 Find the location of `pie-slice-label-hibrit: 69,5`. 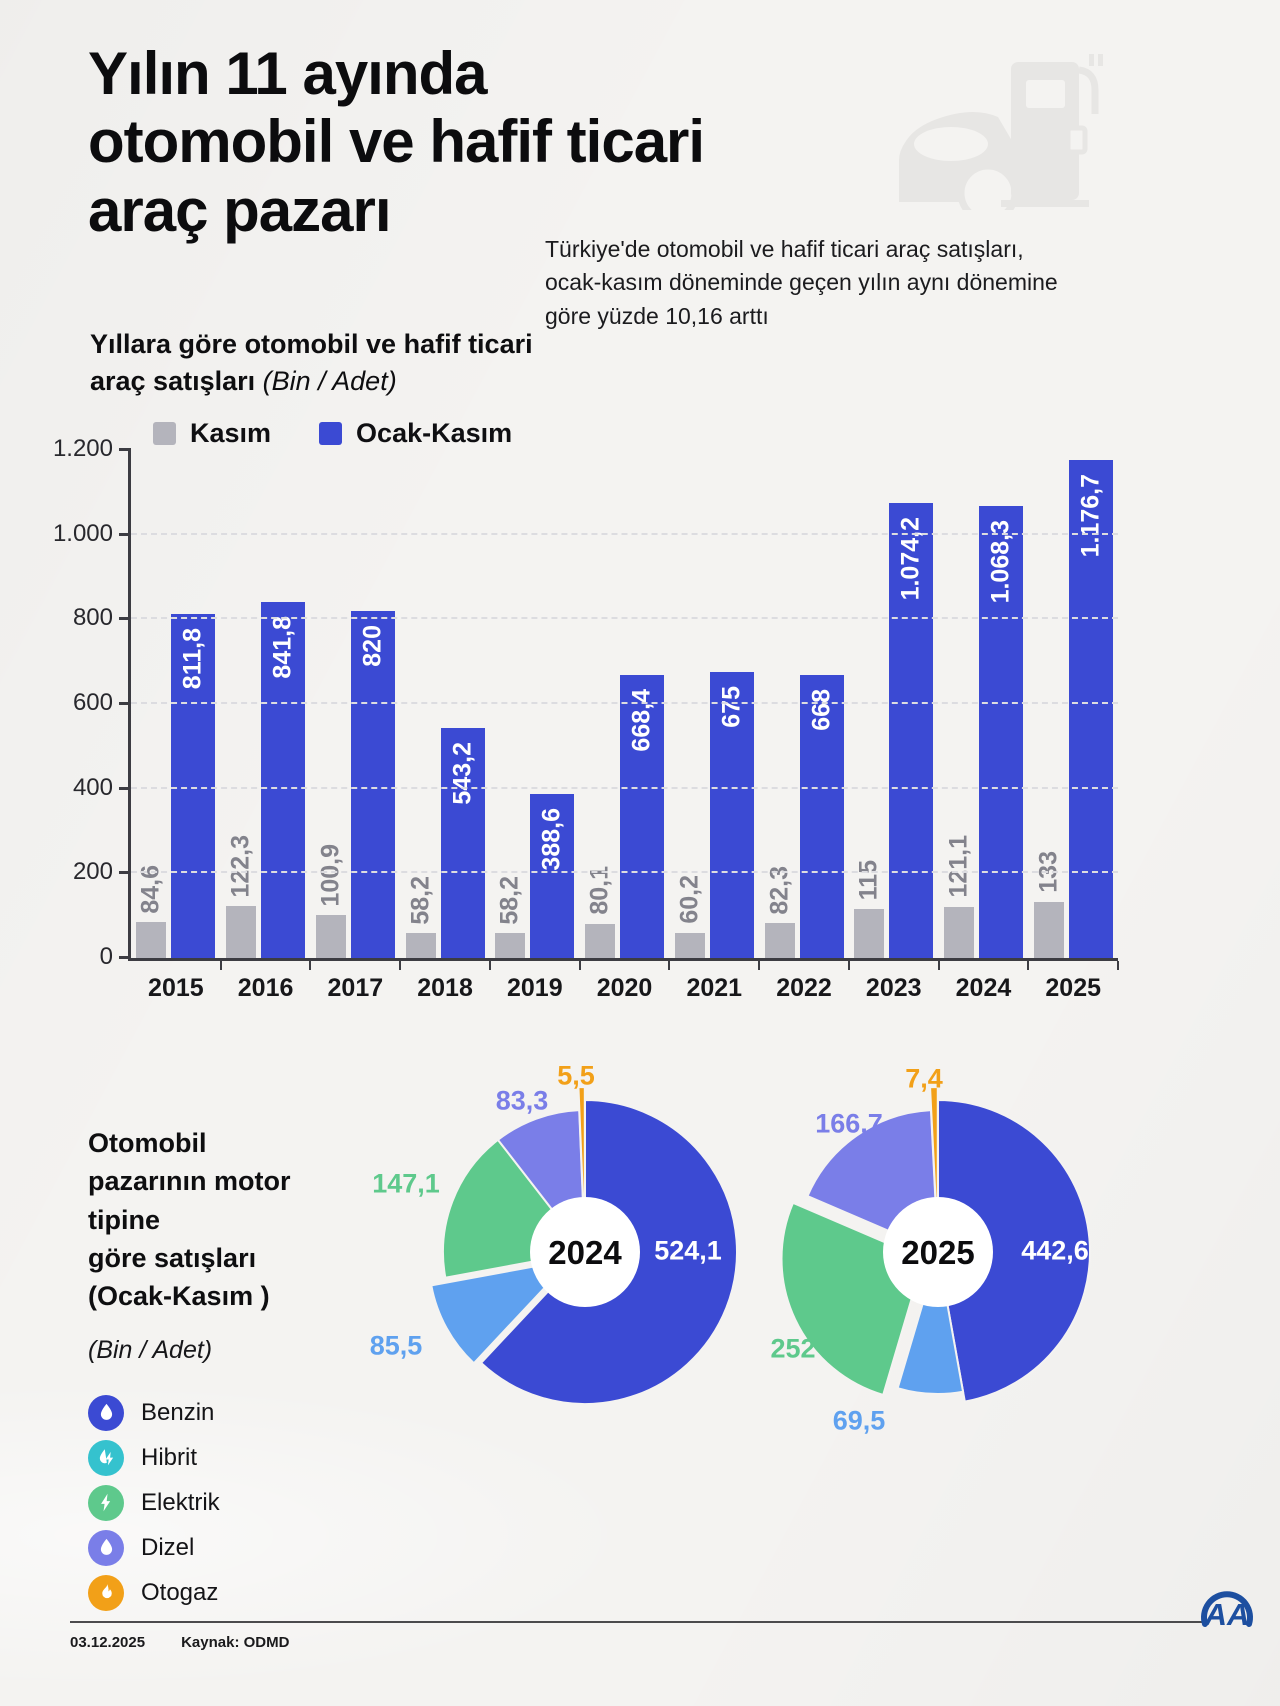

pie-slice-label-hibrit: 69,5 is located at coordinates (859, 1420).